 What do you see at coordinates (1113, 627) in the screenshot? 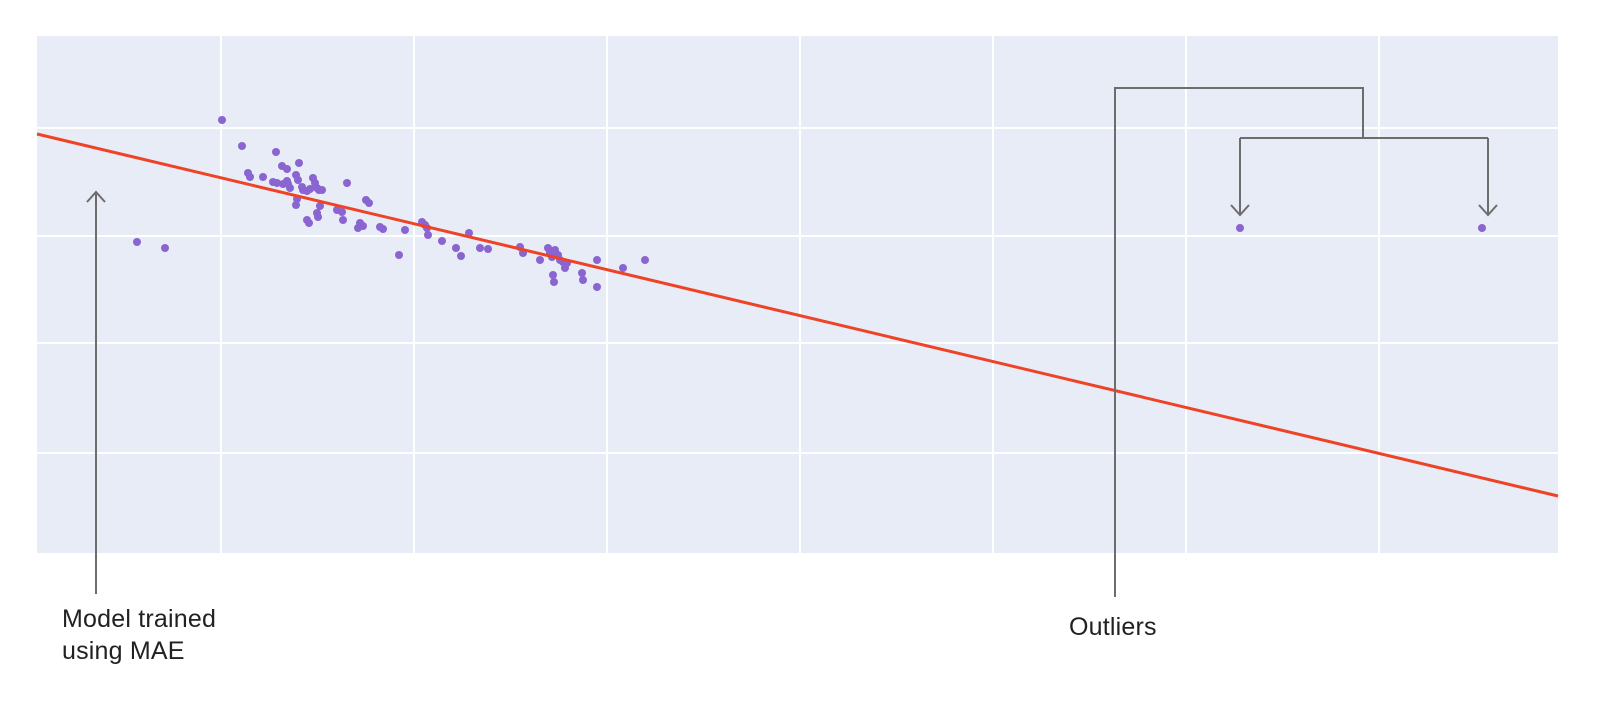
I see `outliers-annotation-label: Outliers` at bounding box center [1113, 627].